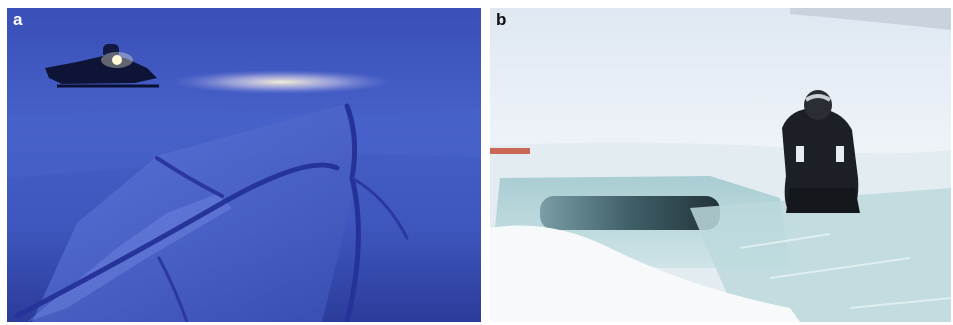  Describe the element at coordinates (352, 212) in the screenshot. I see `ice-crack-vertical` at that location.